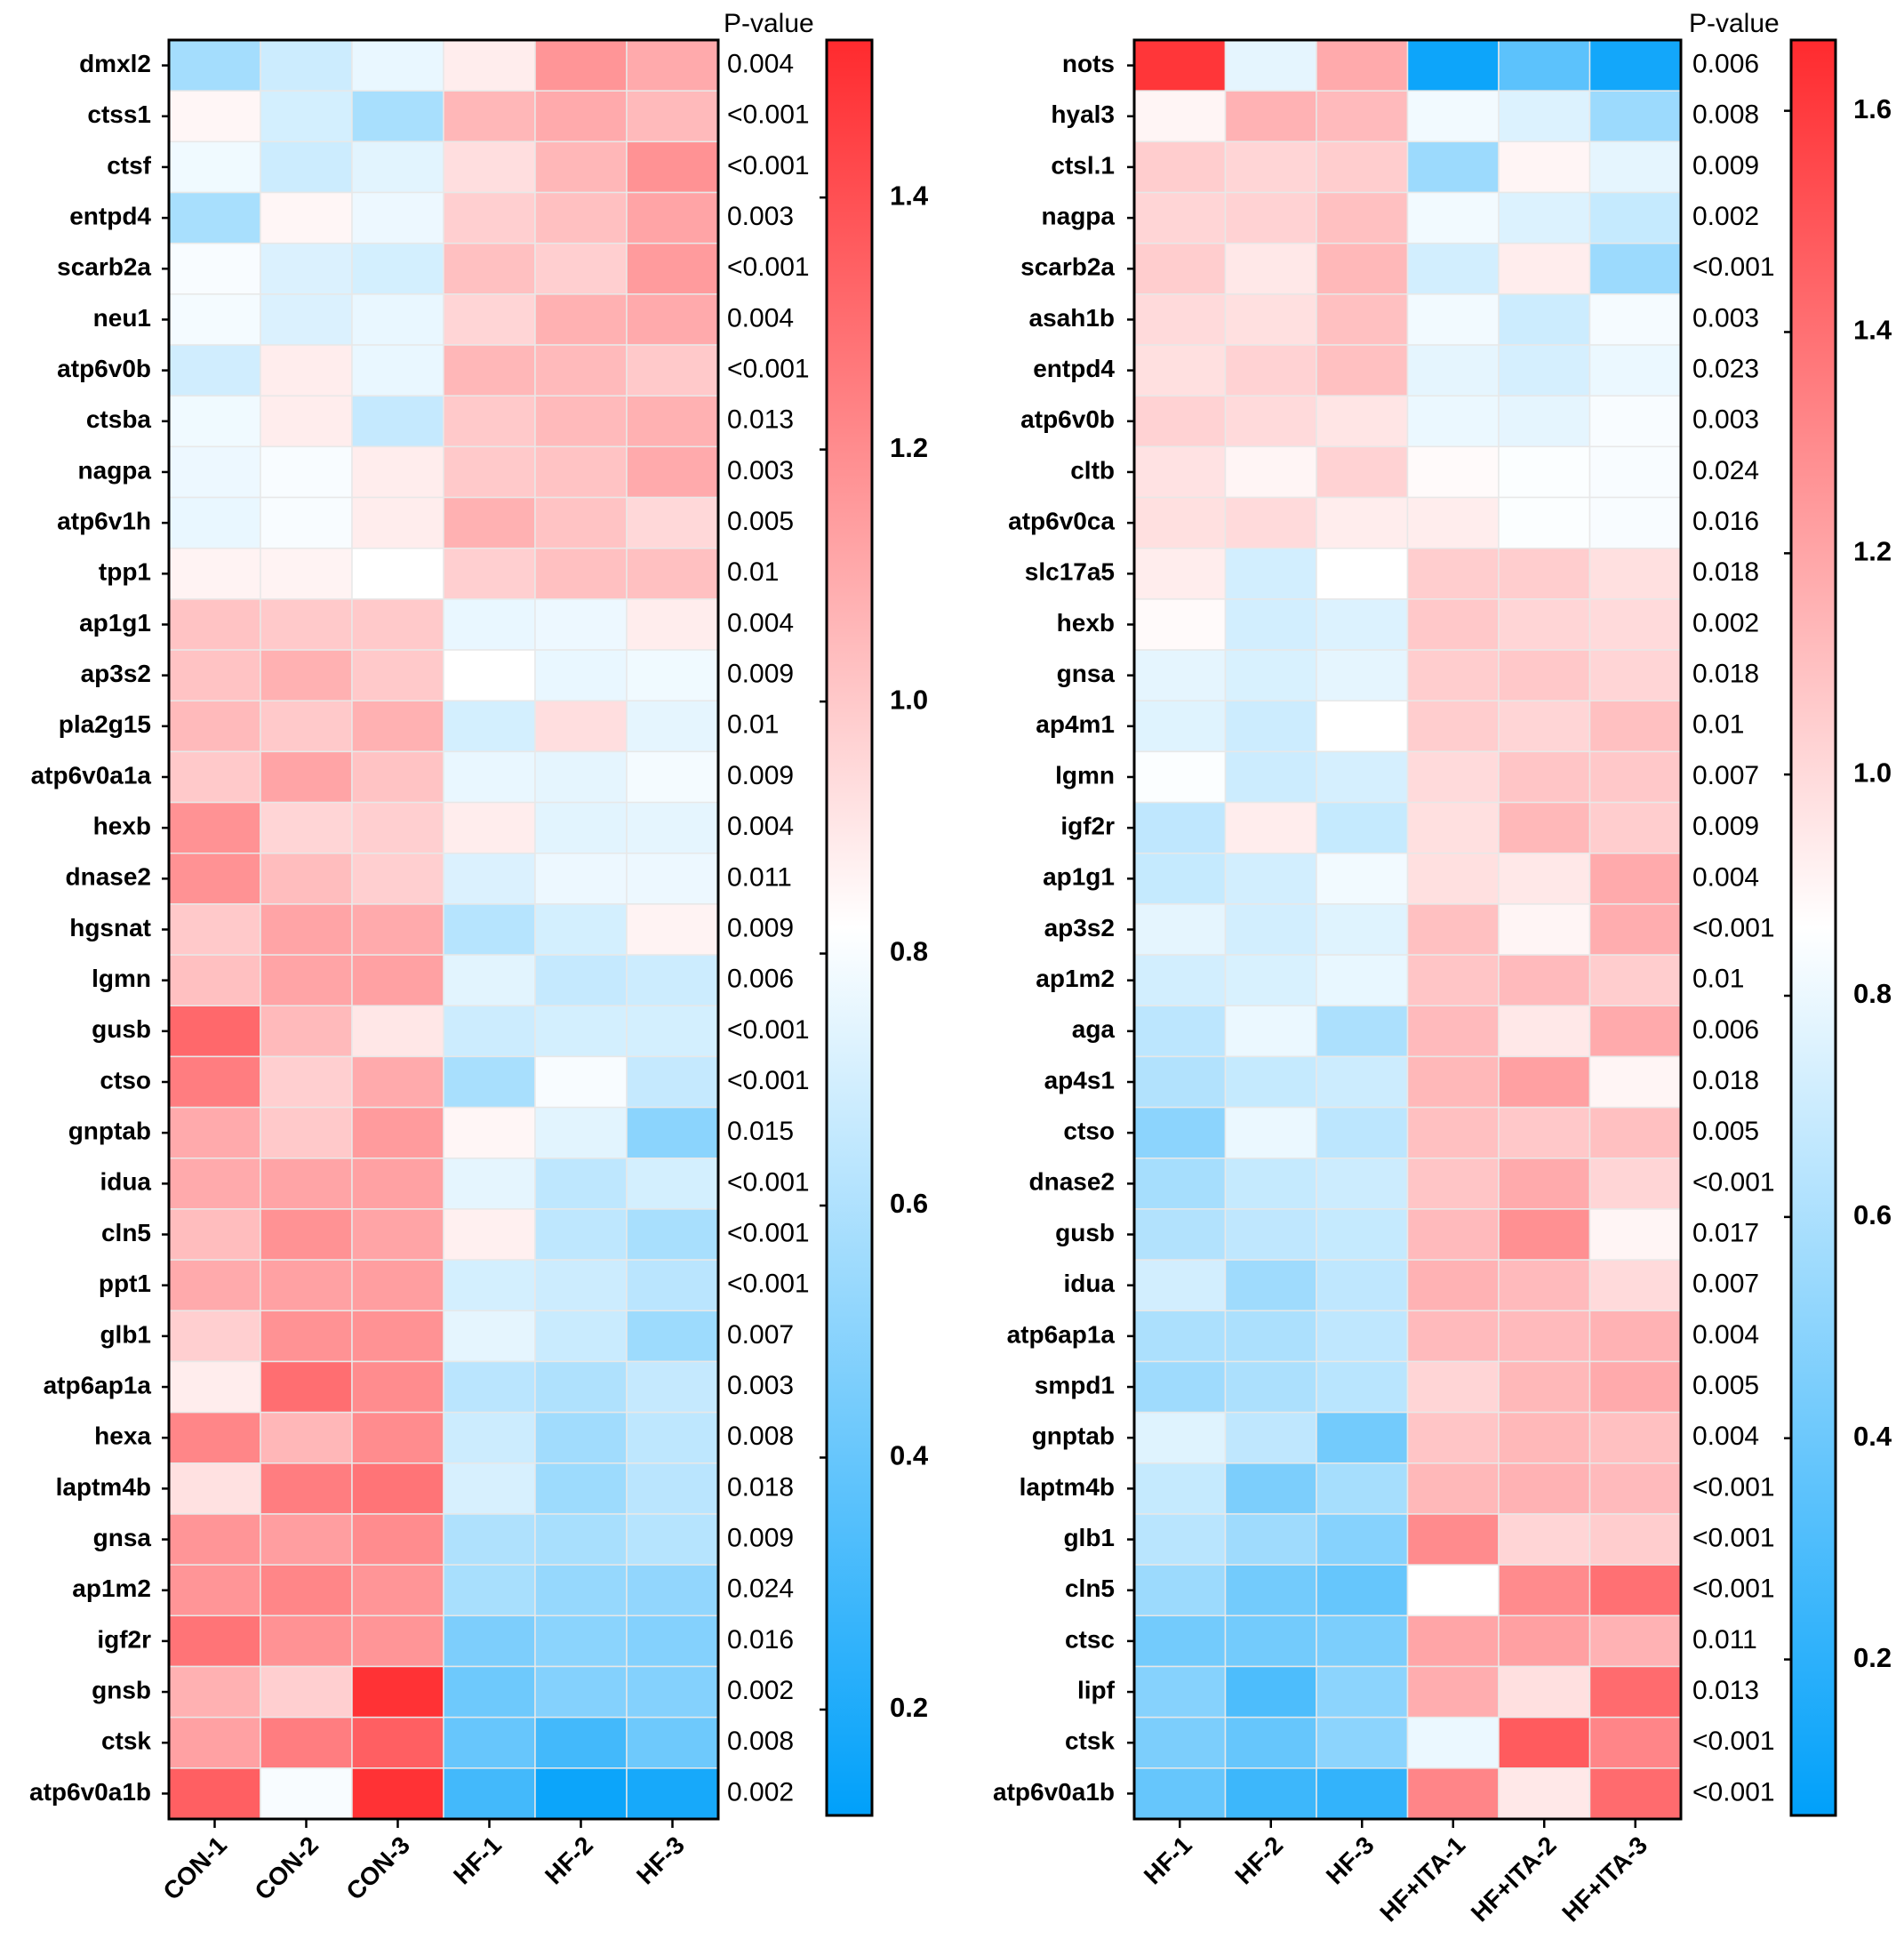 Image resolution: width=1904 pixels, height=1955 pixels. Describe the element at coordinates (124, 1639) in the screenshot. I see `row-label: igf2r` at that location.